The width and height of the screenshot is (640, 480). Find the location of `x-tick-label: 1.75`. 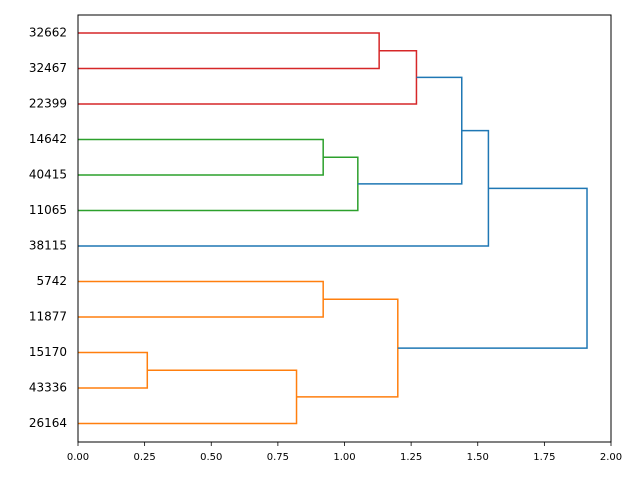

x-tick-label: 1.75 is located at coordinates (544, 457).